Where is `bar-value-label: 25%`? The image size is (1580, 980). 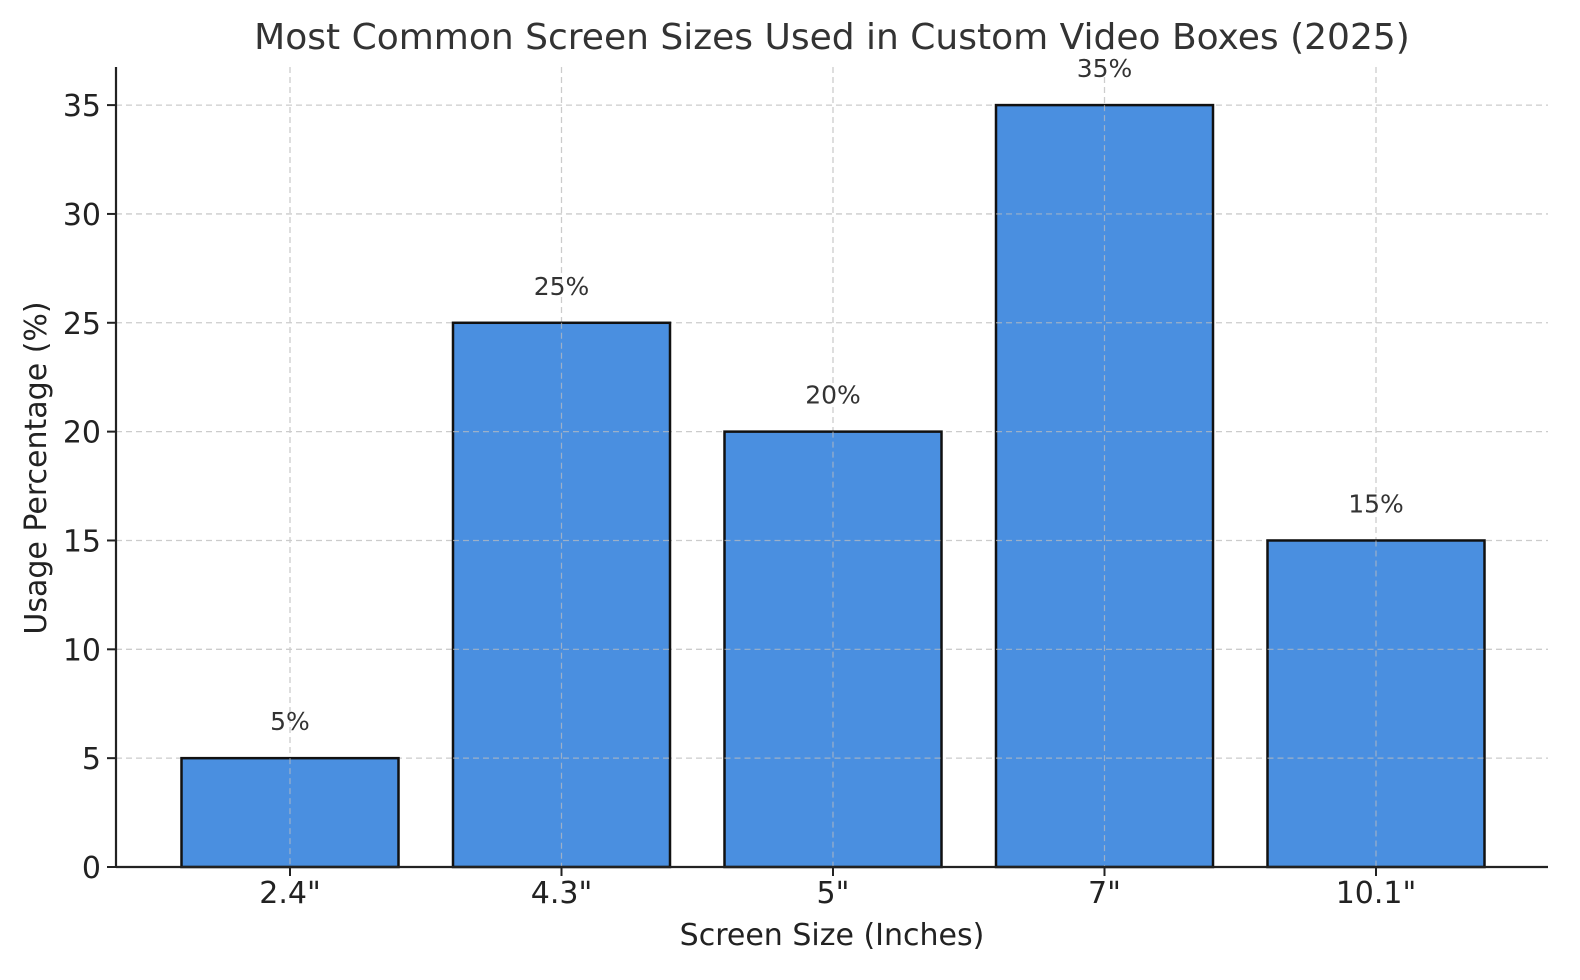 bar-value-label: 25% is located at coordinates (562, 286).